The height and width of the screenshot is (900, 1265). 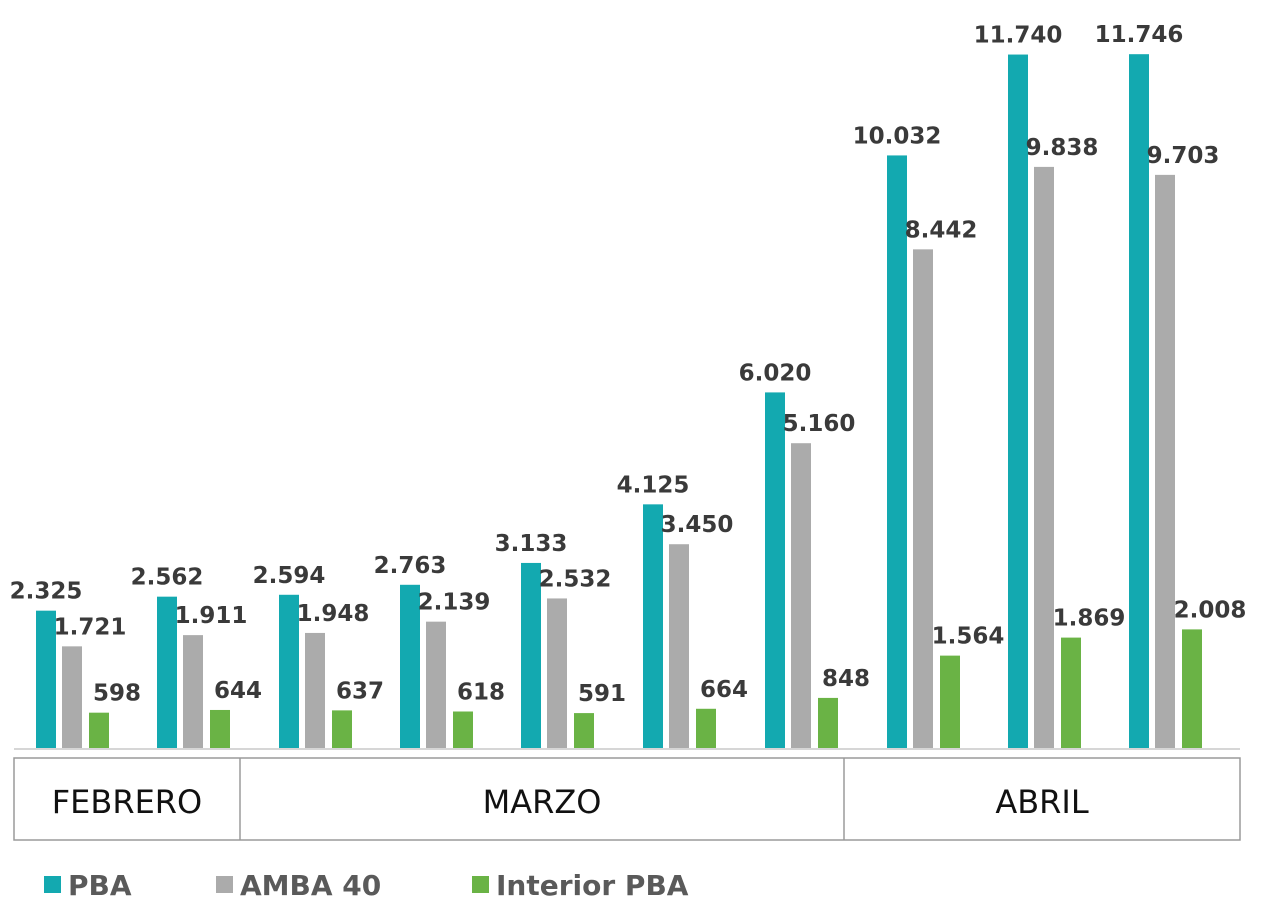 What do you see at coordinates (846, 679) in the screenshot?
I see `value-label-interior-pba-7: 848` at bounding box center [846, 679].